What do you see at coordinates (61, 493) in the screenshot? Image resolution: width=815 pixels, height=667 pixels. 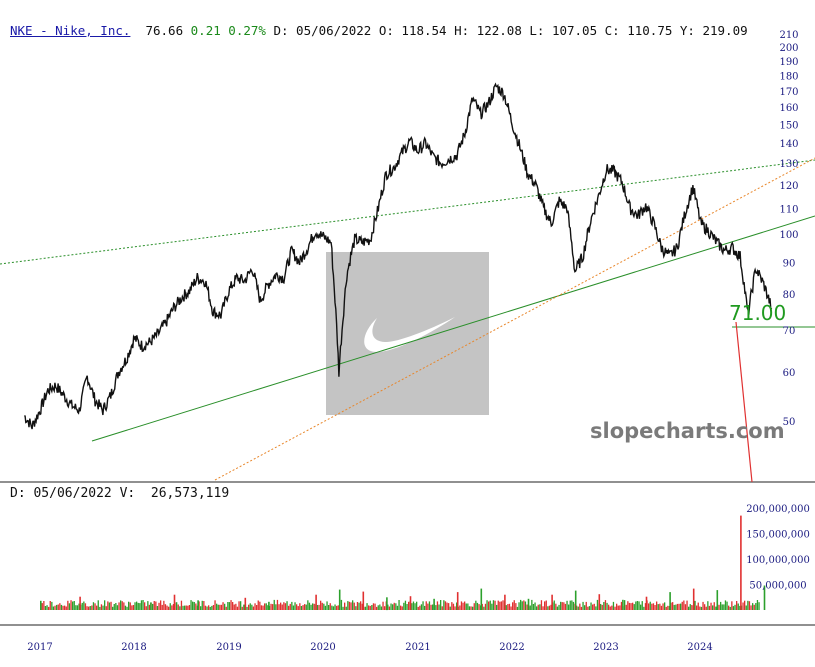 I see `volume-date: D: 05/06/2022` at bounding box center [61, 493].